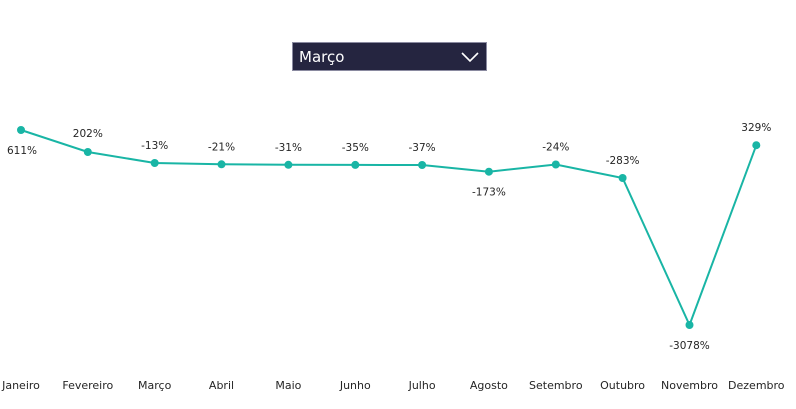  What do you see at coordinates (689, 385) in the screenshot?
I see `x-tick-label: Novembro` at bounding box center [689, 385].